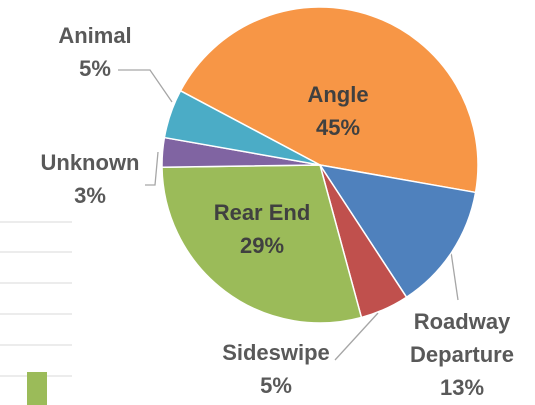  What do you see at coordinates (95, 35) in the screenshot?
I see `category-label: Animal` at bounding box center [95, 35].